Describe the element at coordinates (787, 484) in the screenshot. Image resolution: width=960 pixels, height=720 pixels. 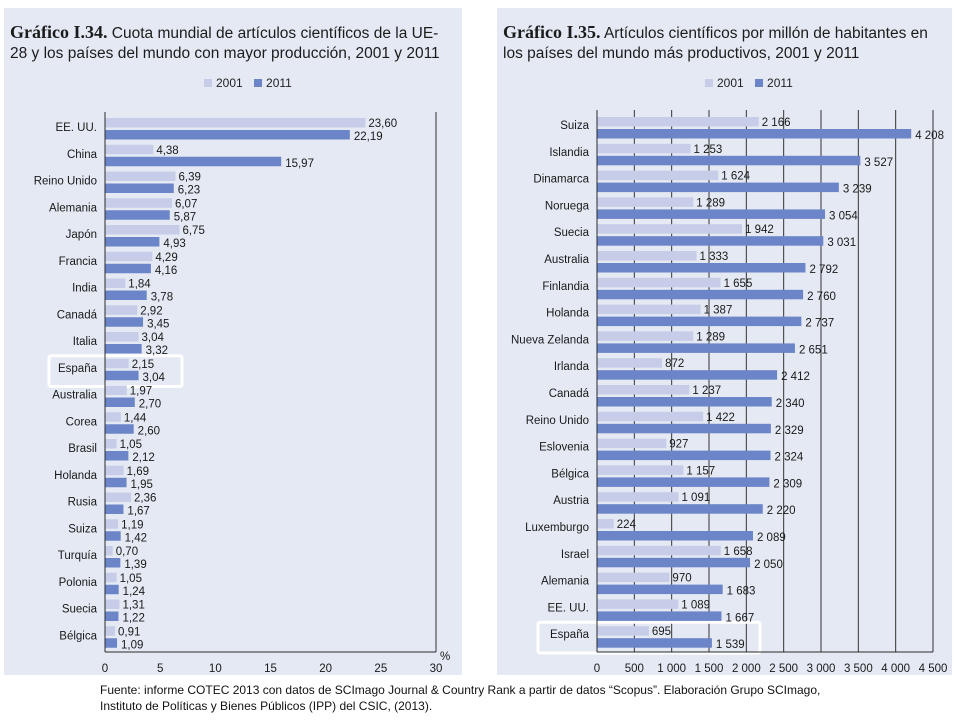
I see `data-label-2011: 2 309` at that location.